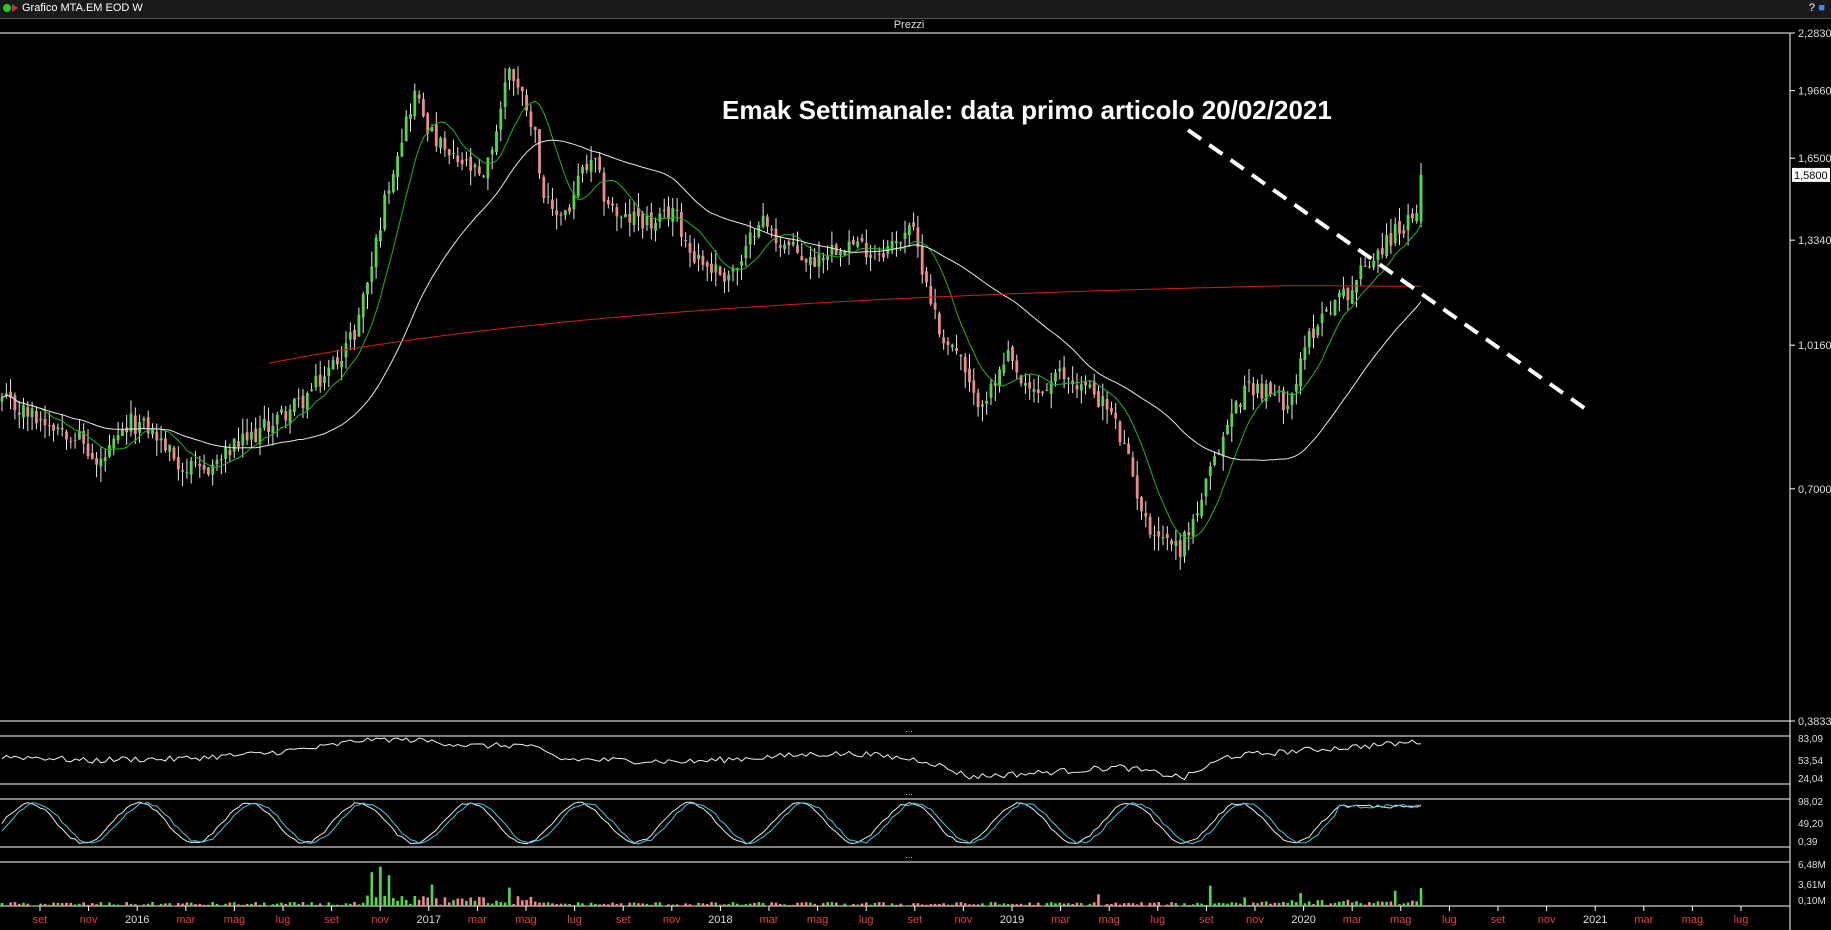  What do you see at coordinates (720, 920) in the screenshot?
I see `time-tick-label: 2018` at bounding box center [720, 920].